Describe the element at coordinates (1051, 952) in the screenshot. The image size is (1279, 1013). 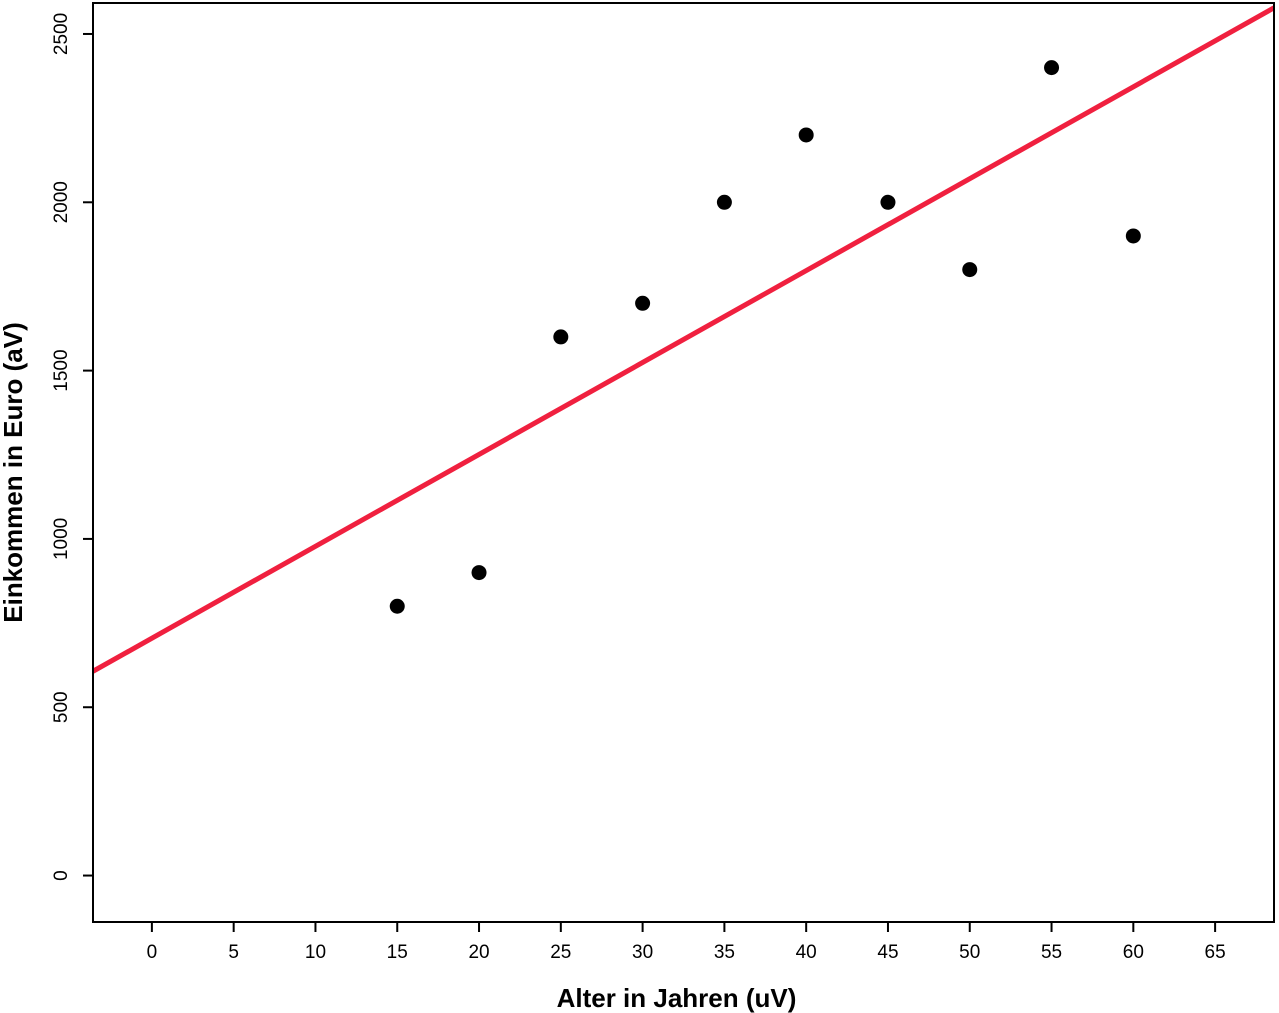
I see `x-tick-label: 55` at that location.